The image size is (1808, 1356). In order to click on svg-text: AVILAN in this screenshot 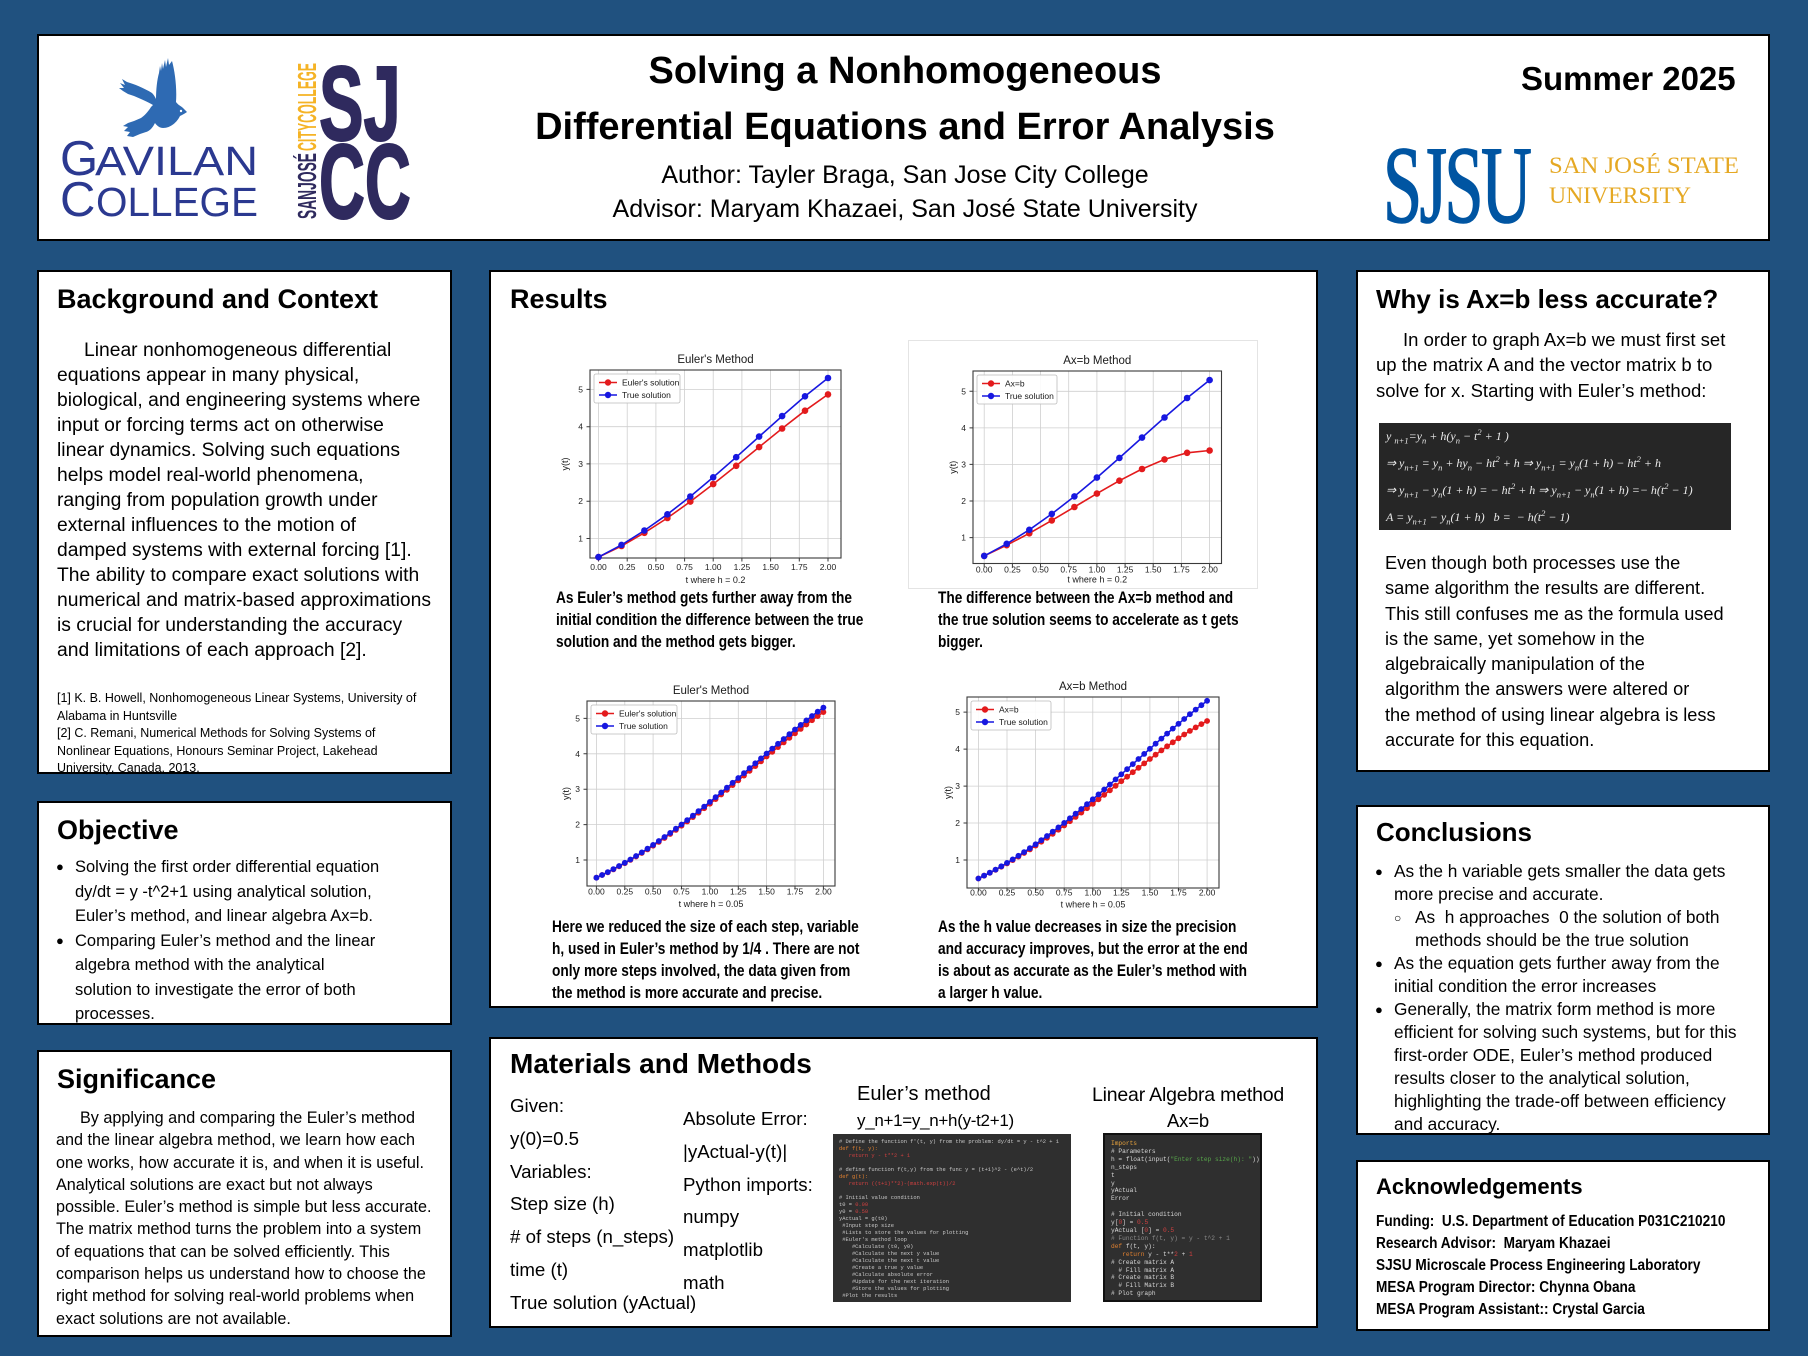, I will do `click(176, 161)`.